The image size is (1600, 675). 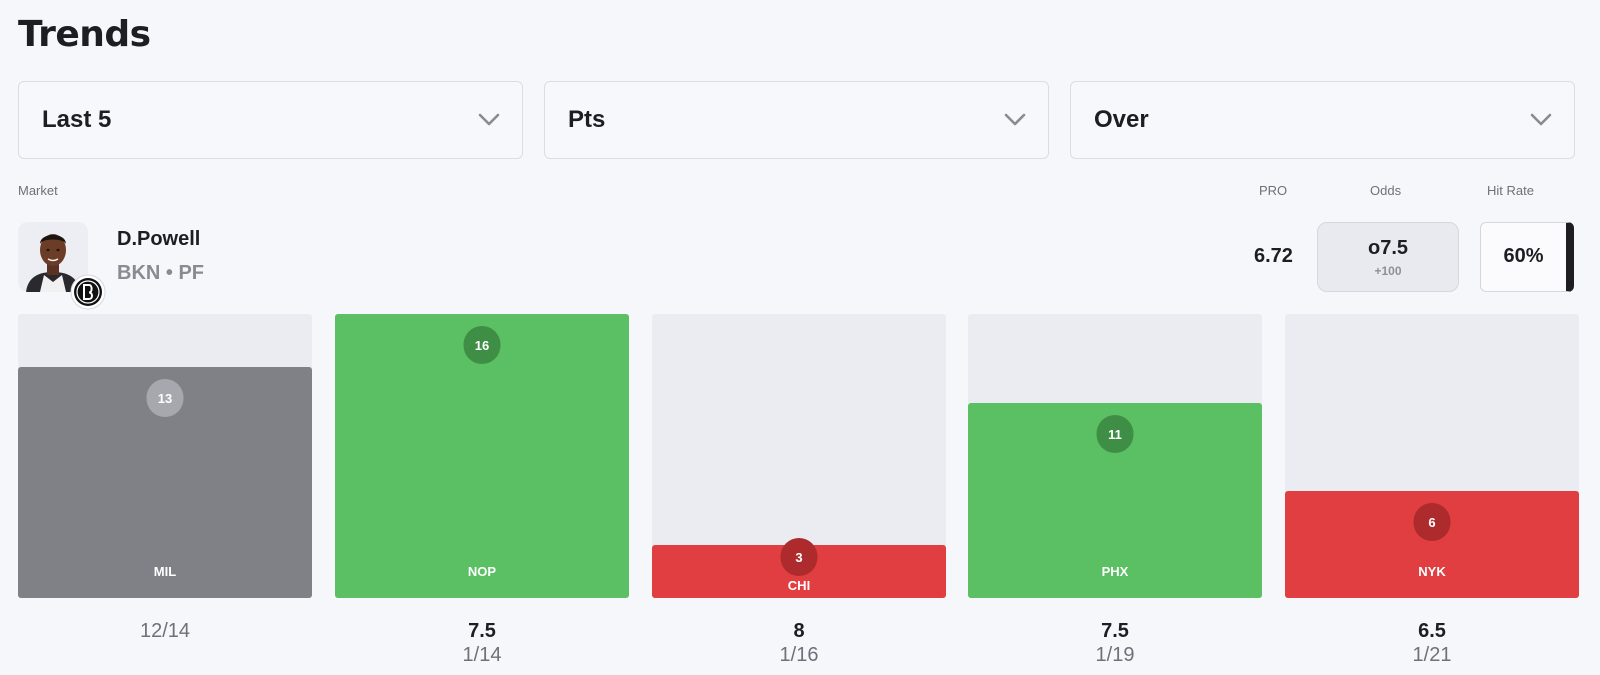 I want to click on game-meta: 8 1/16, so click(x=799, y=643).